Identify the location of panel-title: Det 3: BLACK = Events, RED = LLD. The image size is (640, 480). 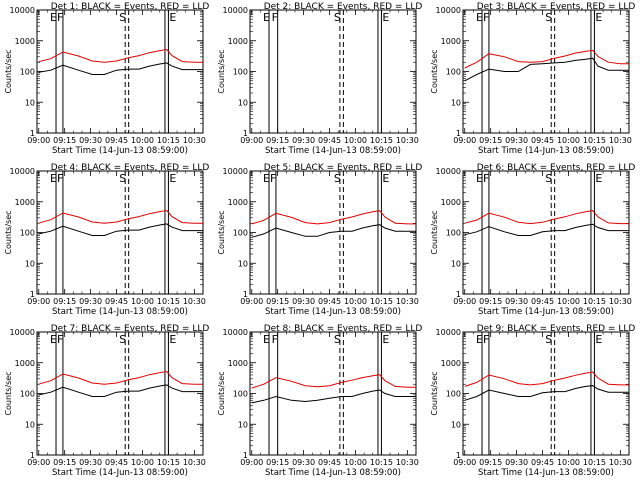
(556, 7).